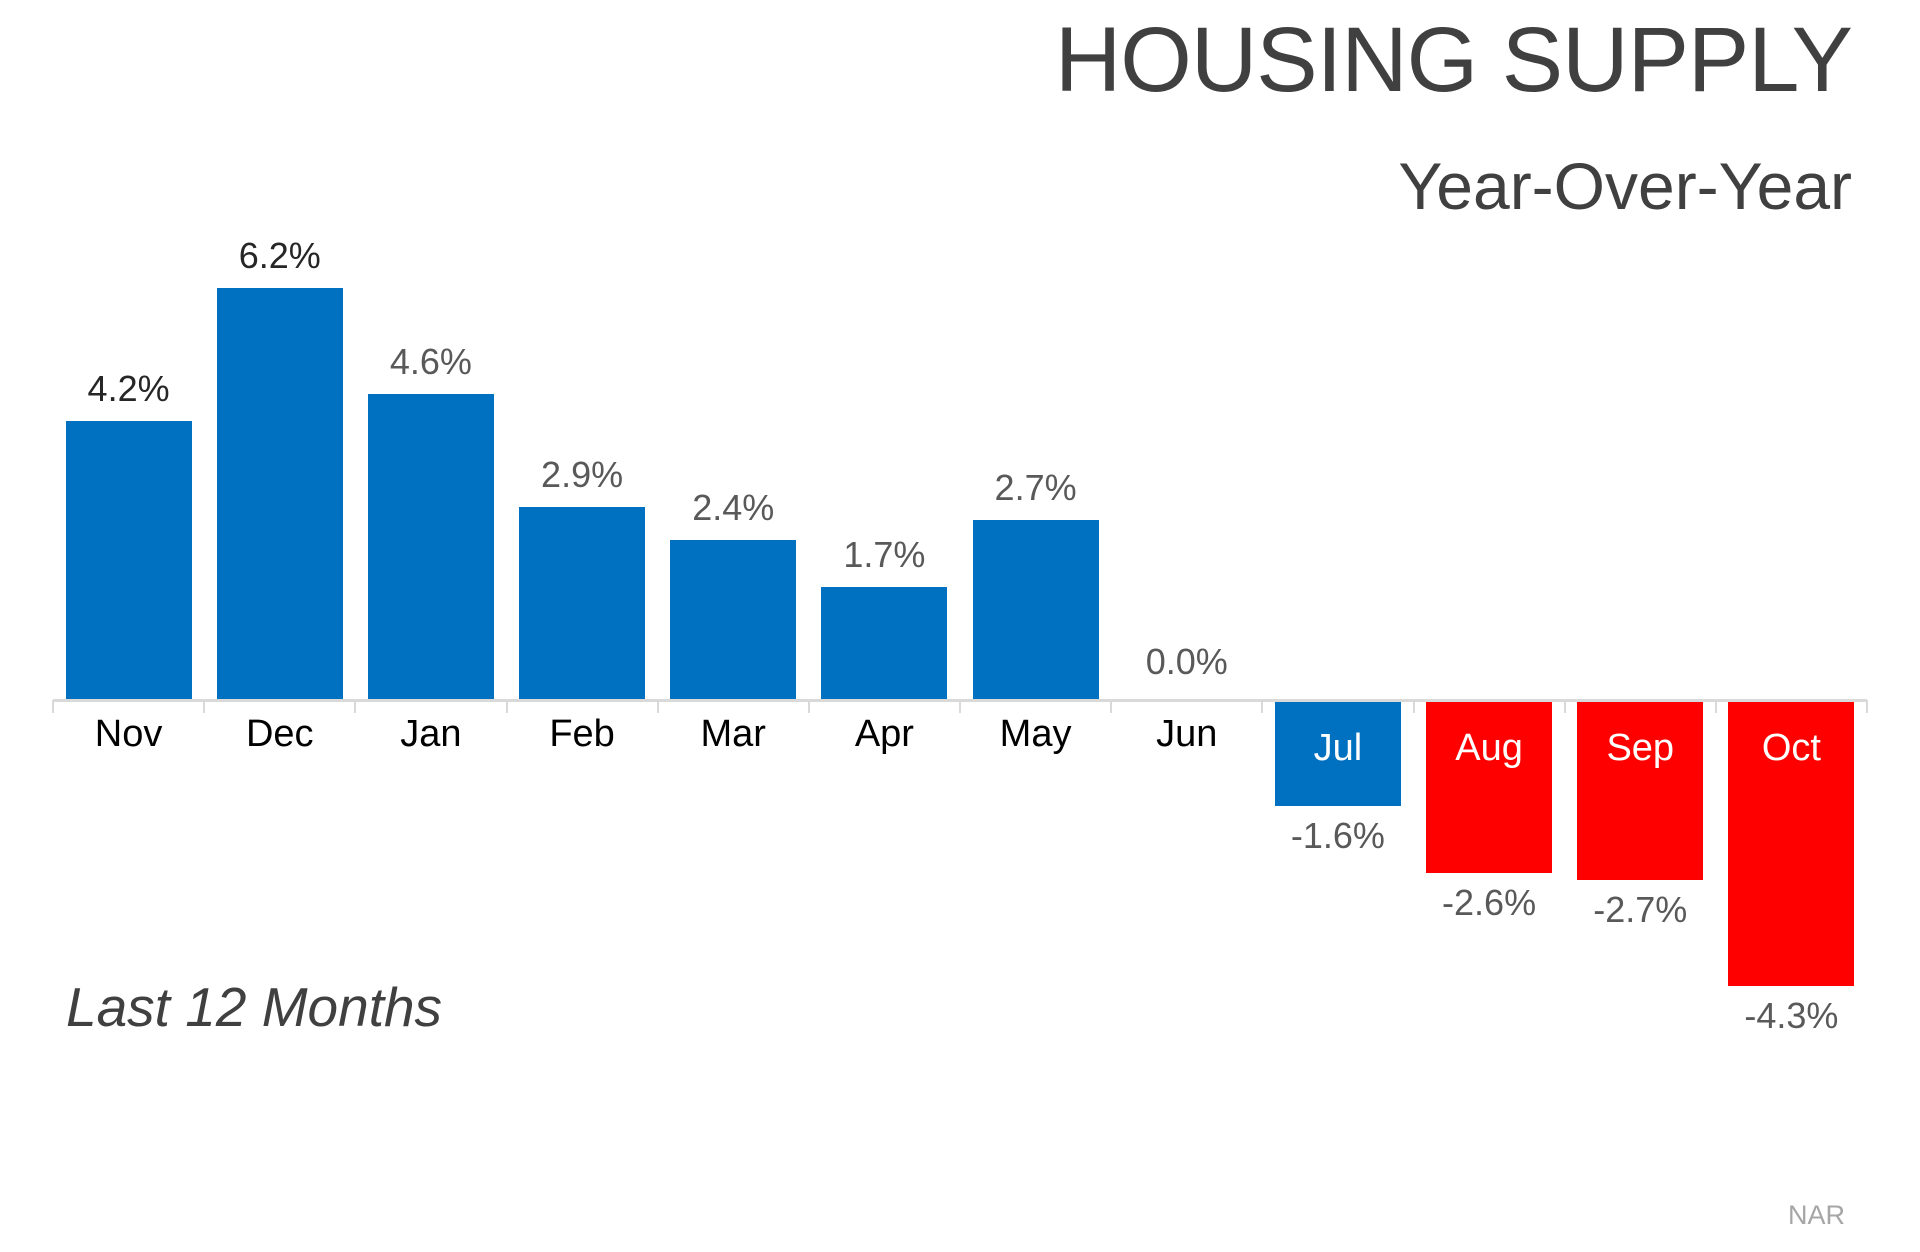  What do you see at coordinates (1625, 186) in the screenshot?
I see `chart-subtitle: Year-Over-Year` at bounding box center [1625, 186].